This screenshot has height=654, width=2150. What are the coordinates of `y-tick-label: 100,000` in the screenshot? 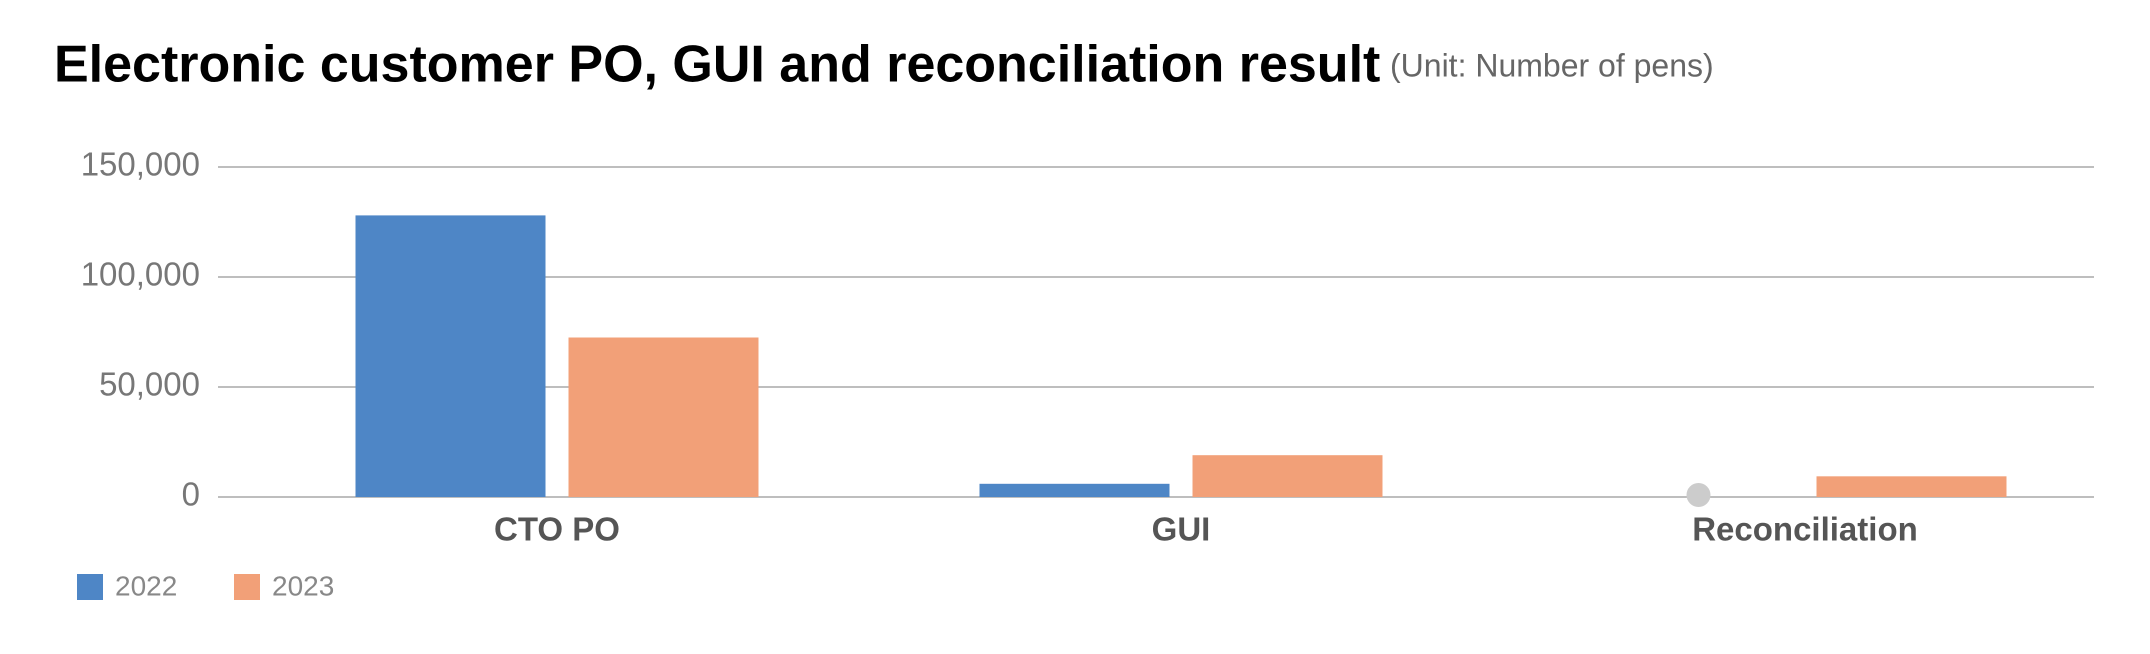 It's located at (140, 274).